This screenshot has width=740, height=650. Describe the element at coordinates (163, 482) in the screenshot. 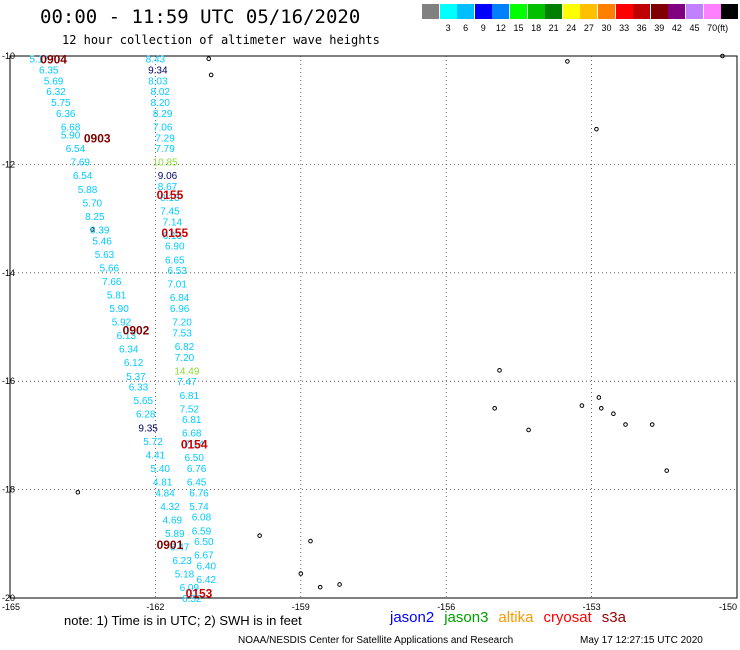

I see `wave-height-value: 4.81` at that location.